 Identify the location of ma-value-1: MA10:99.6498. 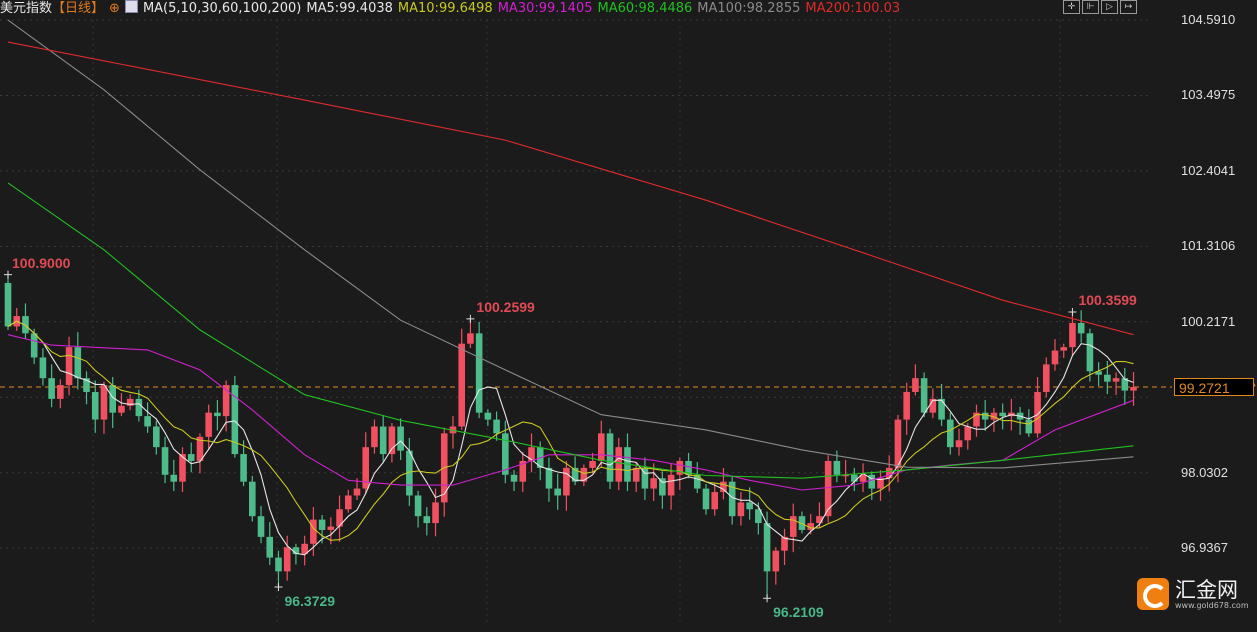
(445, 8).